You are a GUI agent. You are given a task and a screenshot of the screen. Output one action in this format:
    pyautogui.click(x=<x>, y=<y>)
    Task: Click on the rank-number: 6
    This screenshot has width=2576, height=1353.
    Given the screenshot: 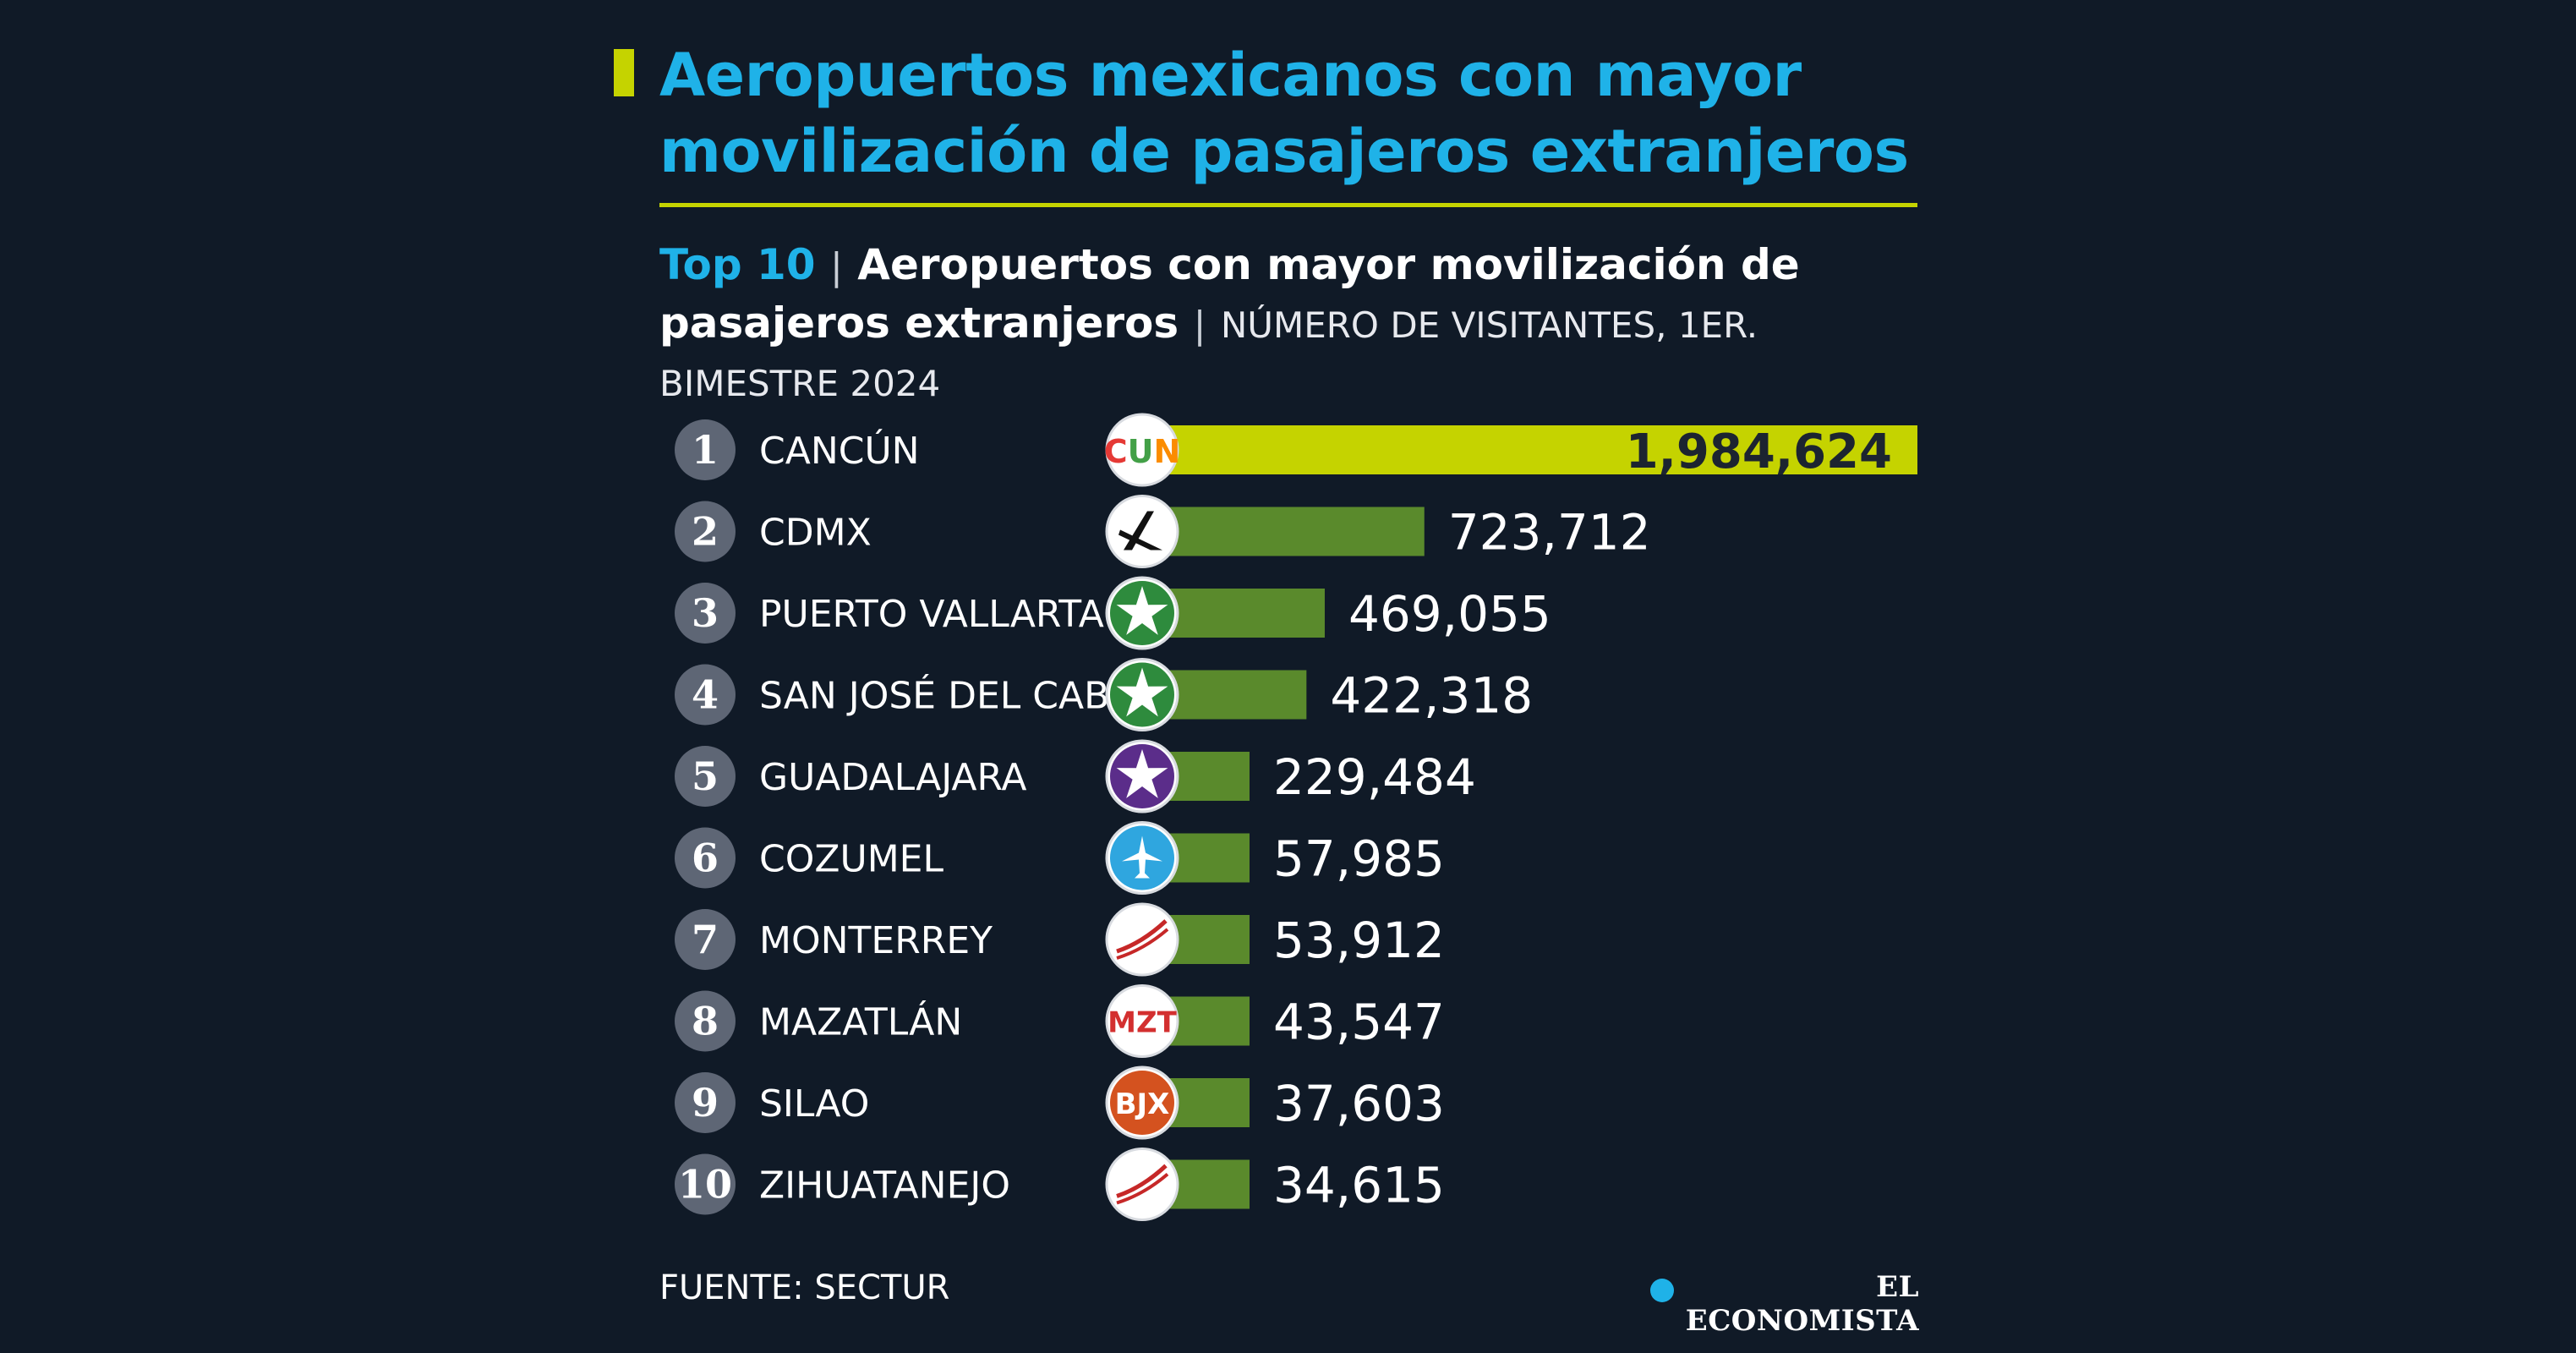 What is the action you would take?
    pyautogui.click(x=705, y=858)
    